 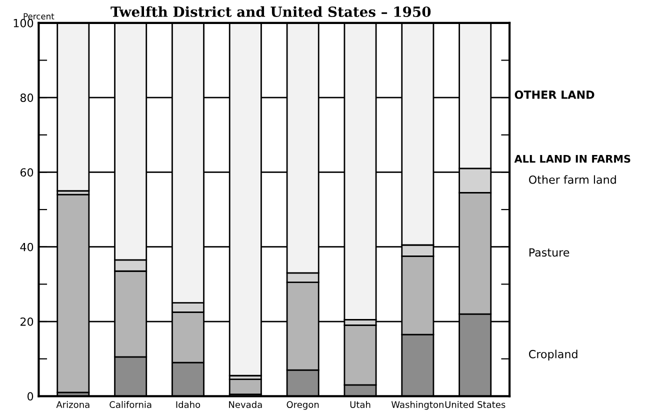 What do you see at coordinates (39, 16) in the screenshot?
I see `y-axis-title: Percent` at bounding box center [39, 16].